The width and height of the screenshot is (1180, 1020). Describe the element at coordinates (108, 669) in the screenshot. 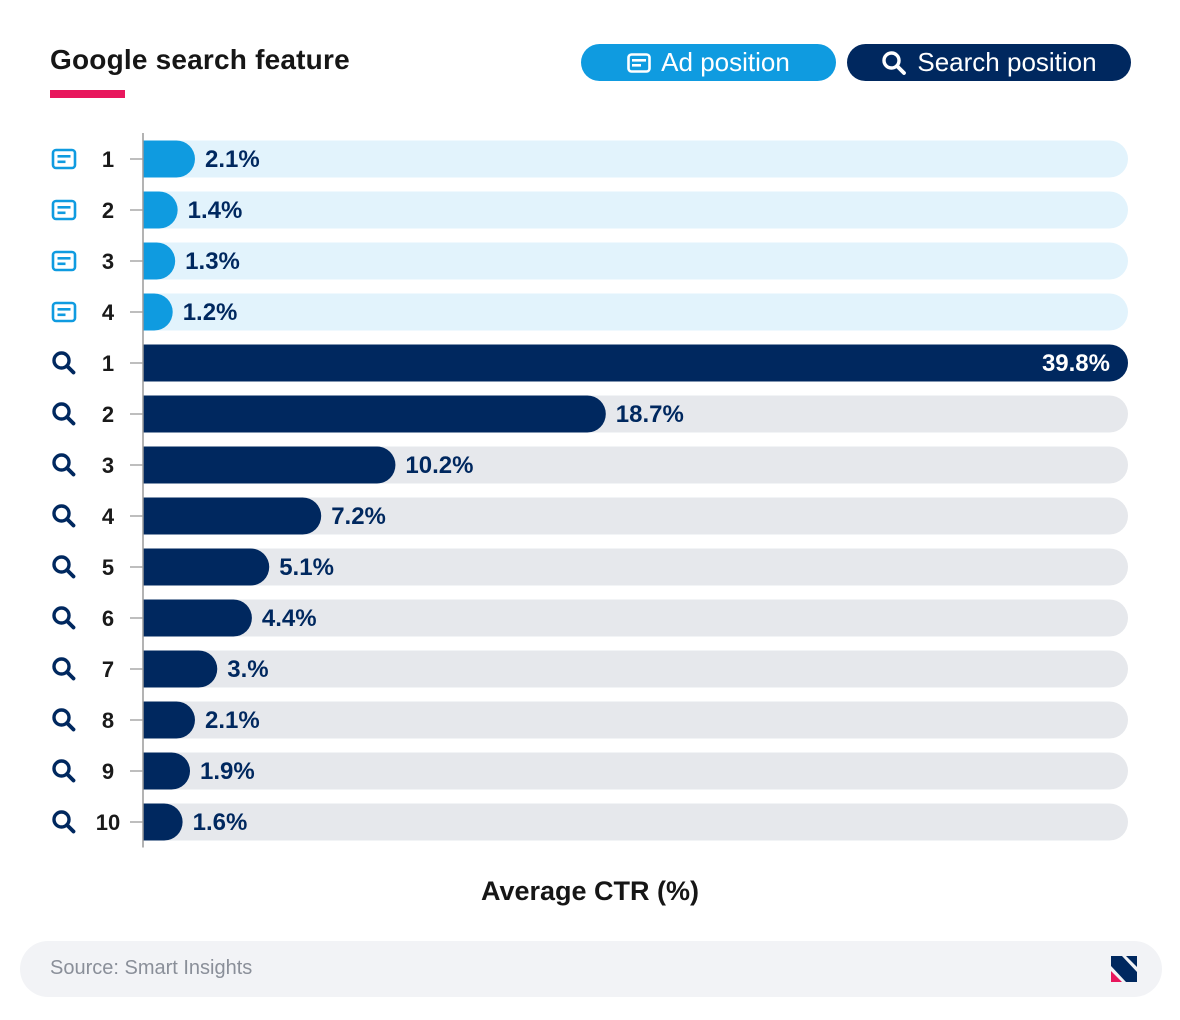

I see `y-tick-label: 7` at that location.